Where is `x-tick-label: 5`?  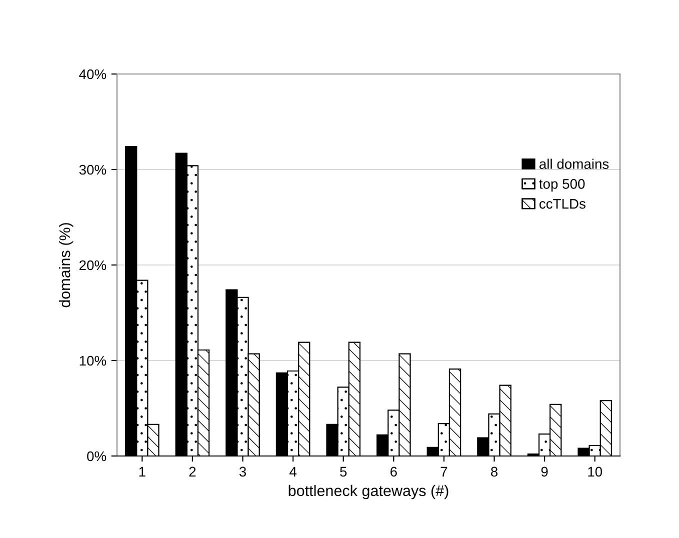 x-tick-label: 5 is located at coordinates (343, 471).